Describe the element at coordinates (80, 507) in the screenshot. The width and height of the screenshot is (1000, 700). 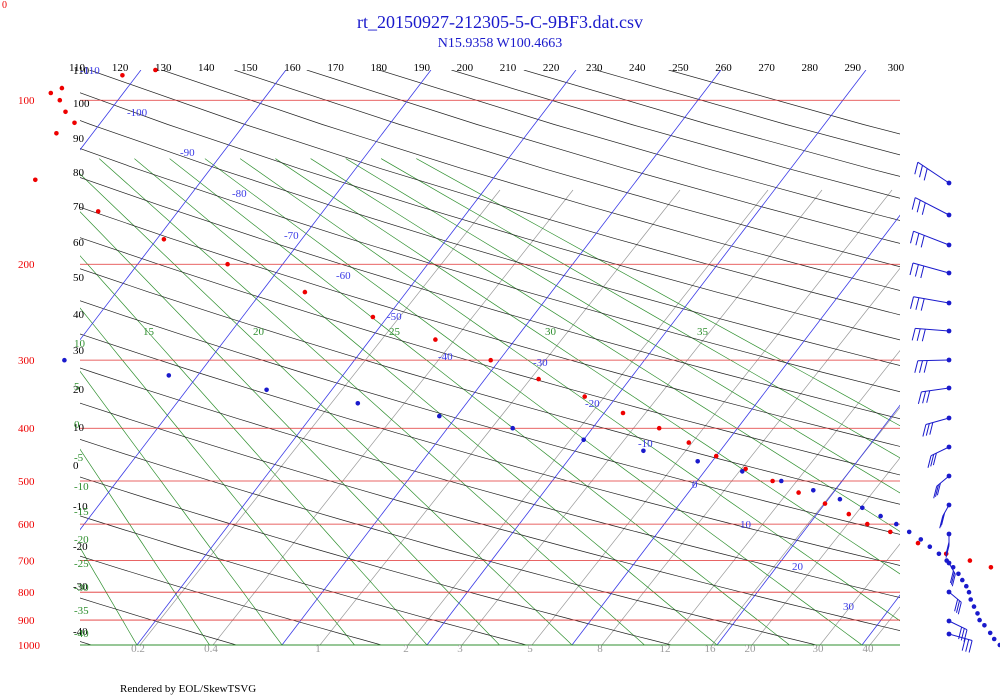
I see `left-scale-label: -10` at that location.